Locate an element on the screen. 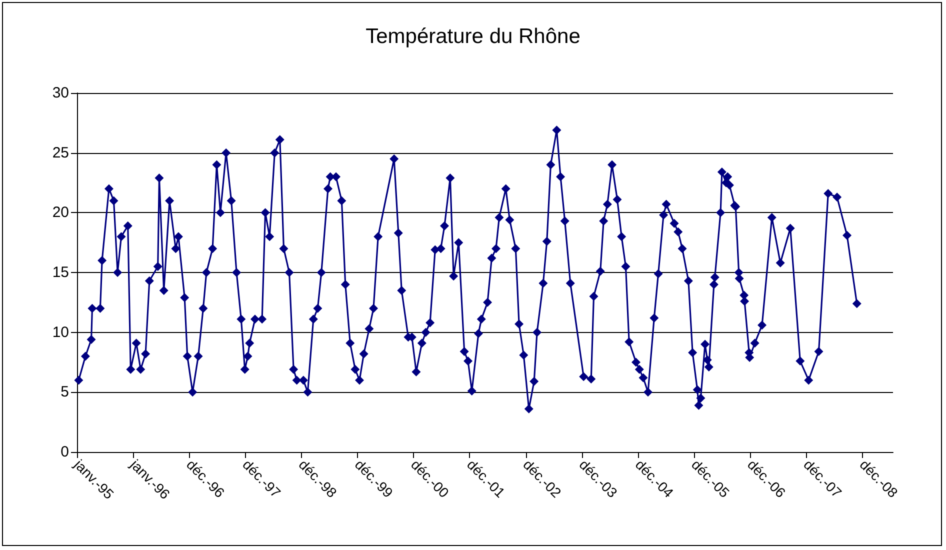 The width and height of the screenshot is (946, 550). y-tick-label: 5 is located at coordinates (64, 392).